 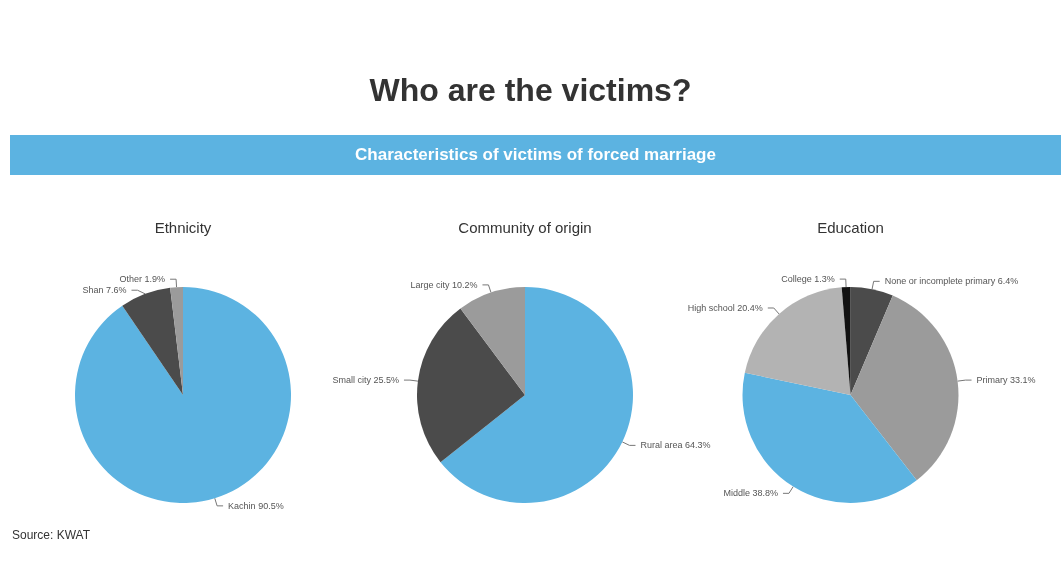 I want to click on slice-label: None or incomplete primary 6.4%, so click(x=951, y=281).